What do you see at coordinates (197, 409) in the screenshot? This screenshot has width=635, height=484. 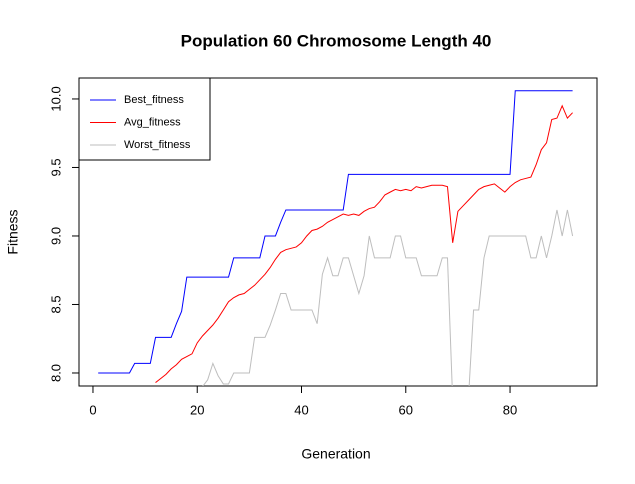 I see `x-tick-label: 20` at bounding box center [197, 409].